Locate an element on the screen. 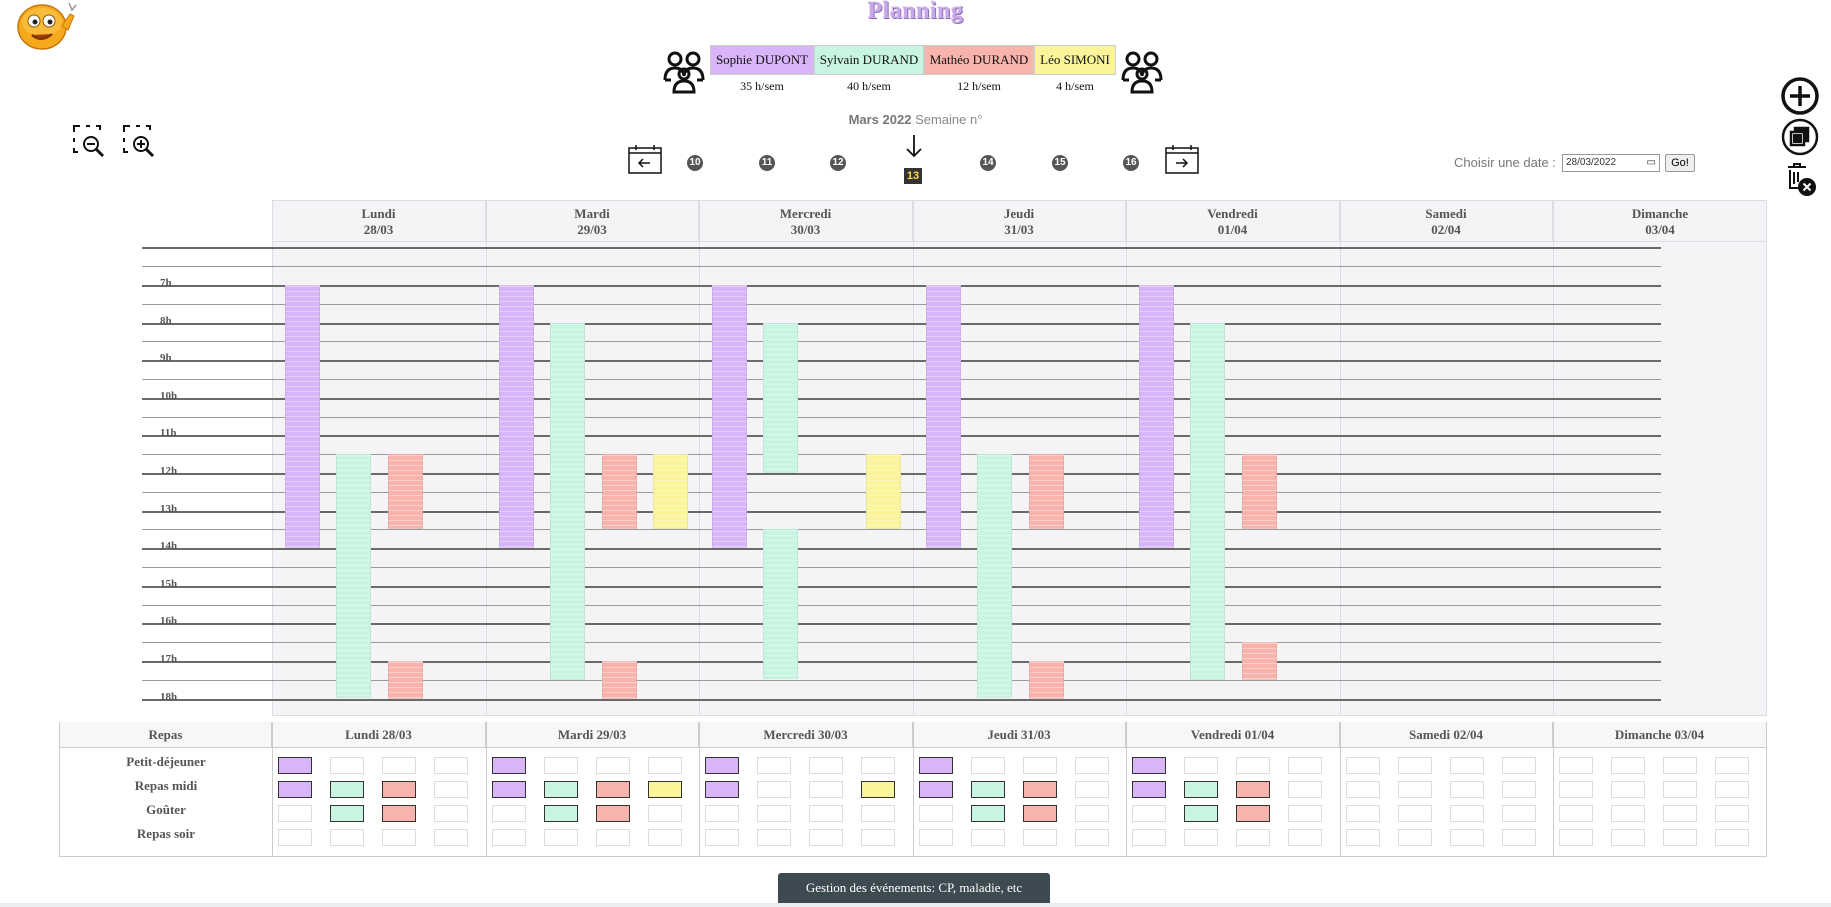 This screenshot has width=1831, height=907. copy-icon is located at coordinates (1800, 137).